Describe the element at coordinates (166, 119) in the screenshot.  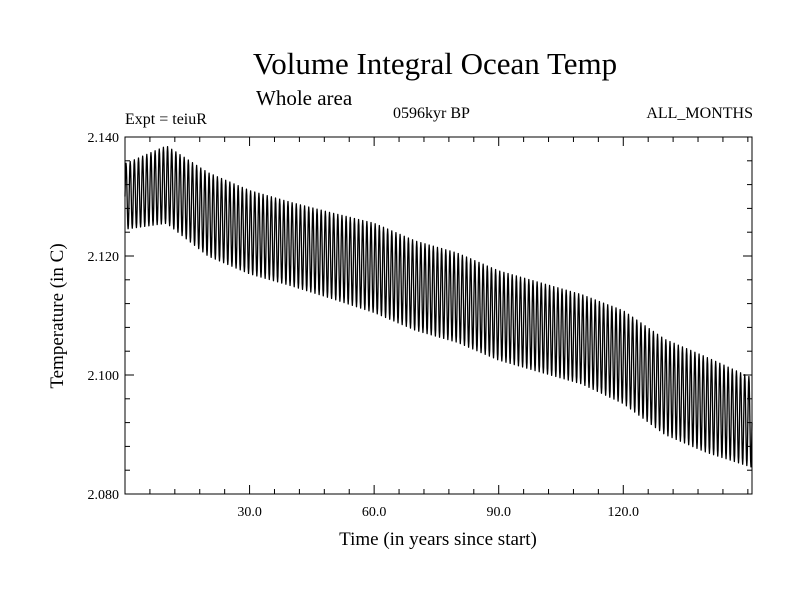
I see `experiment-label: Expt = teiuR` at that location.